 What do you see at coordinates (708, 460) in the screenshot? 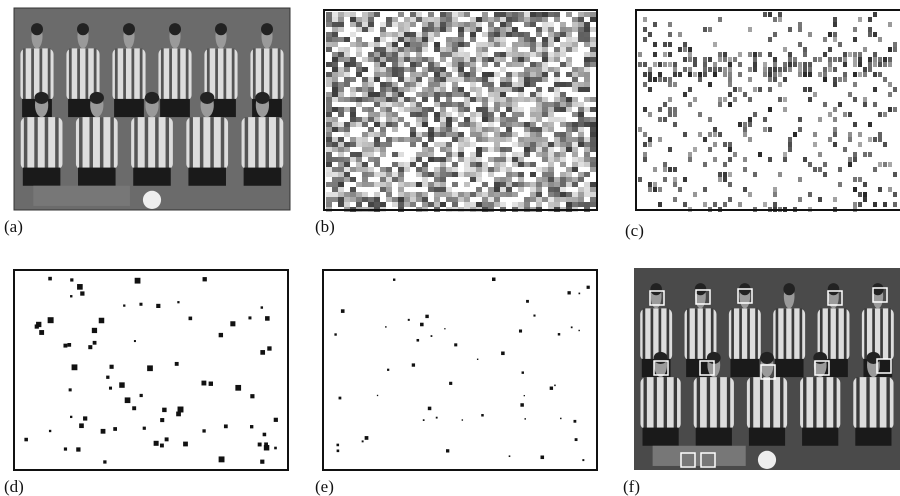
I see `face-box` at bounding box center [708, 460].